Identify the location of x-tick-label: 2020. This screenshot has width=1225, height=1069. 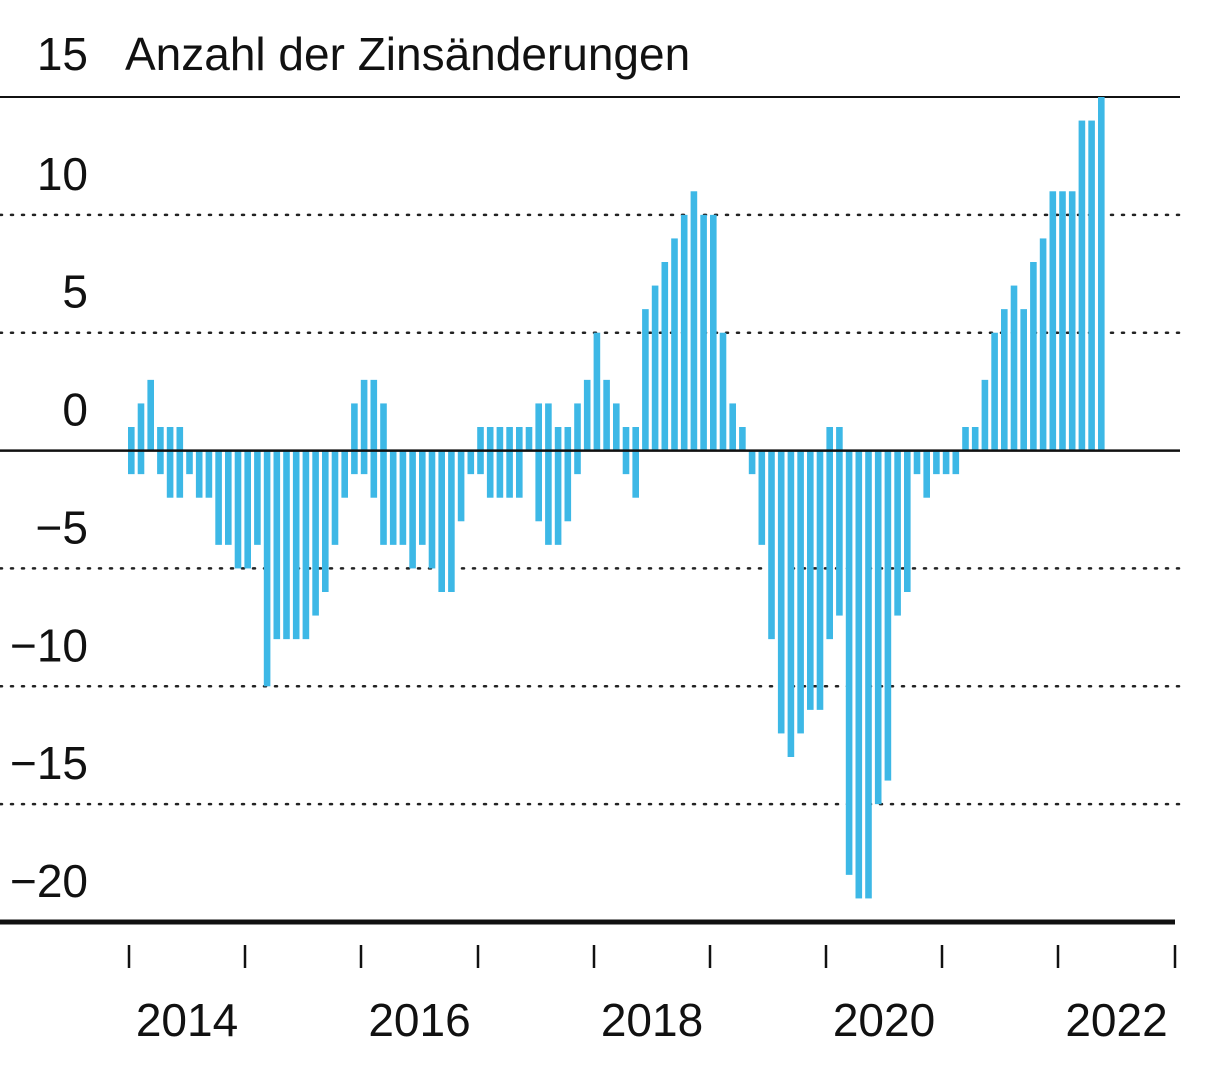
(884, 1020).